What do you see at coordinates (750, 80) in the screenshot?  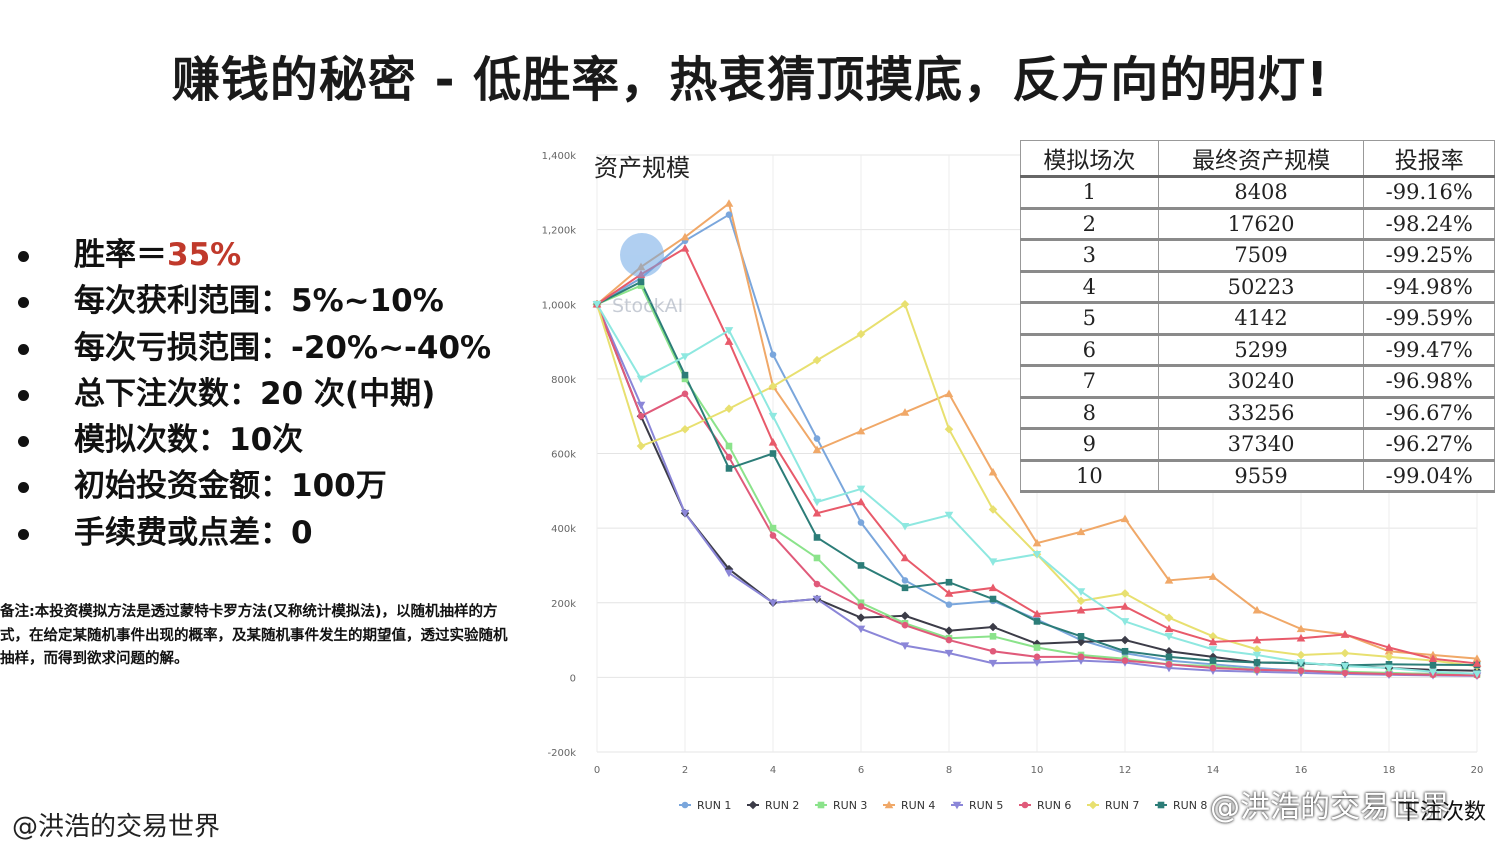 I see `slide-title: 赚钱的秘密 - 低胜率，热衷猜顶摸底，反方向的明灯!` at bounding box center [750, 80].